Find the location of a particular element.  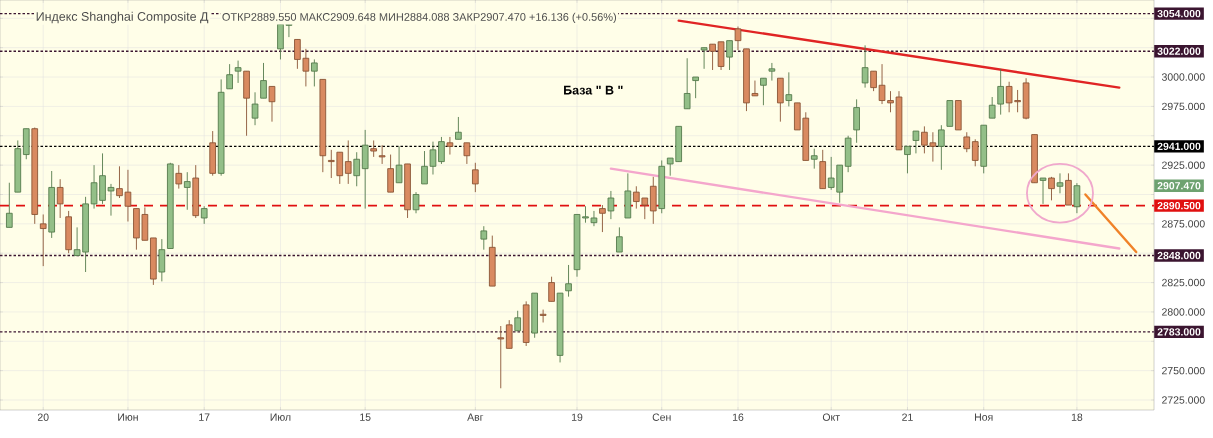

y-tick-label: 2725.000 is located at coordinates (1183, 400).